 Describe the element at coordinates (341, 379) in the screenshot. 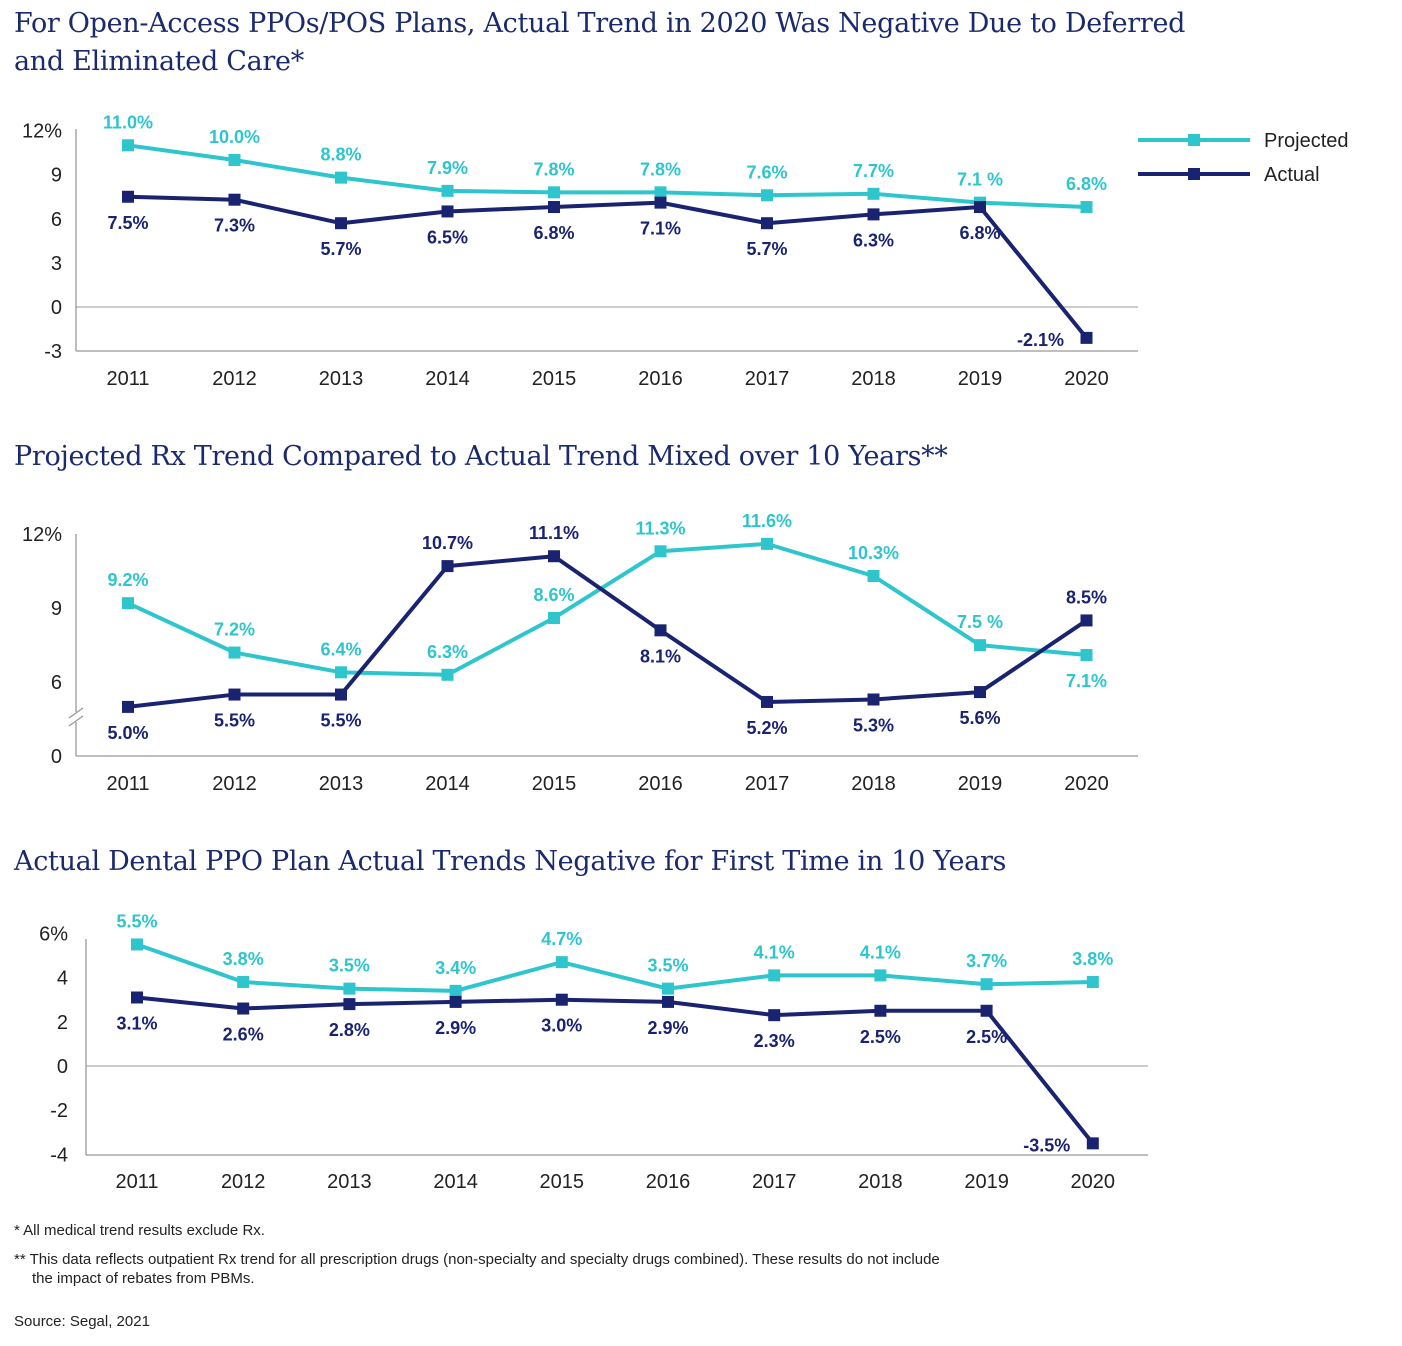

I see `x-tick-label: 2013` at that location.